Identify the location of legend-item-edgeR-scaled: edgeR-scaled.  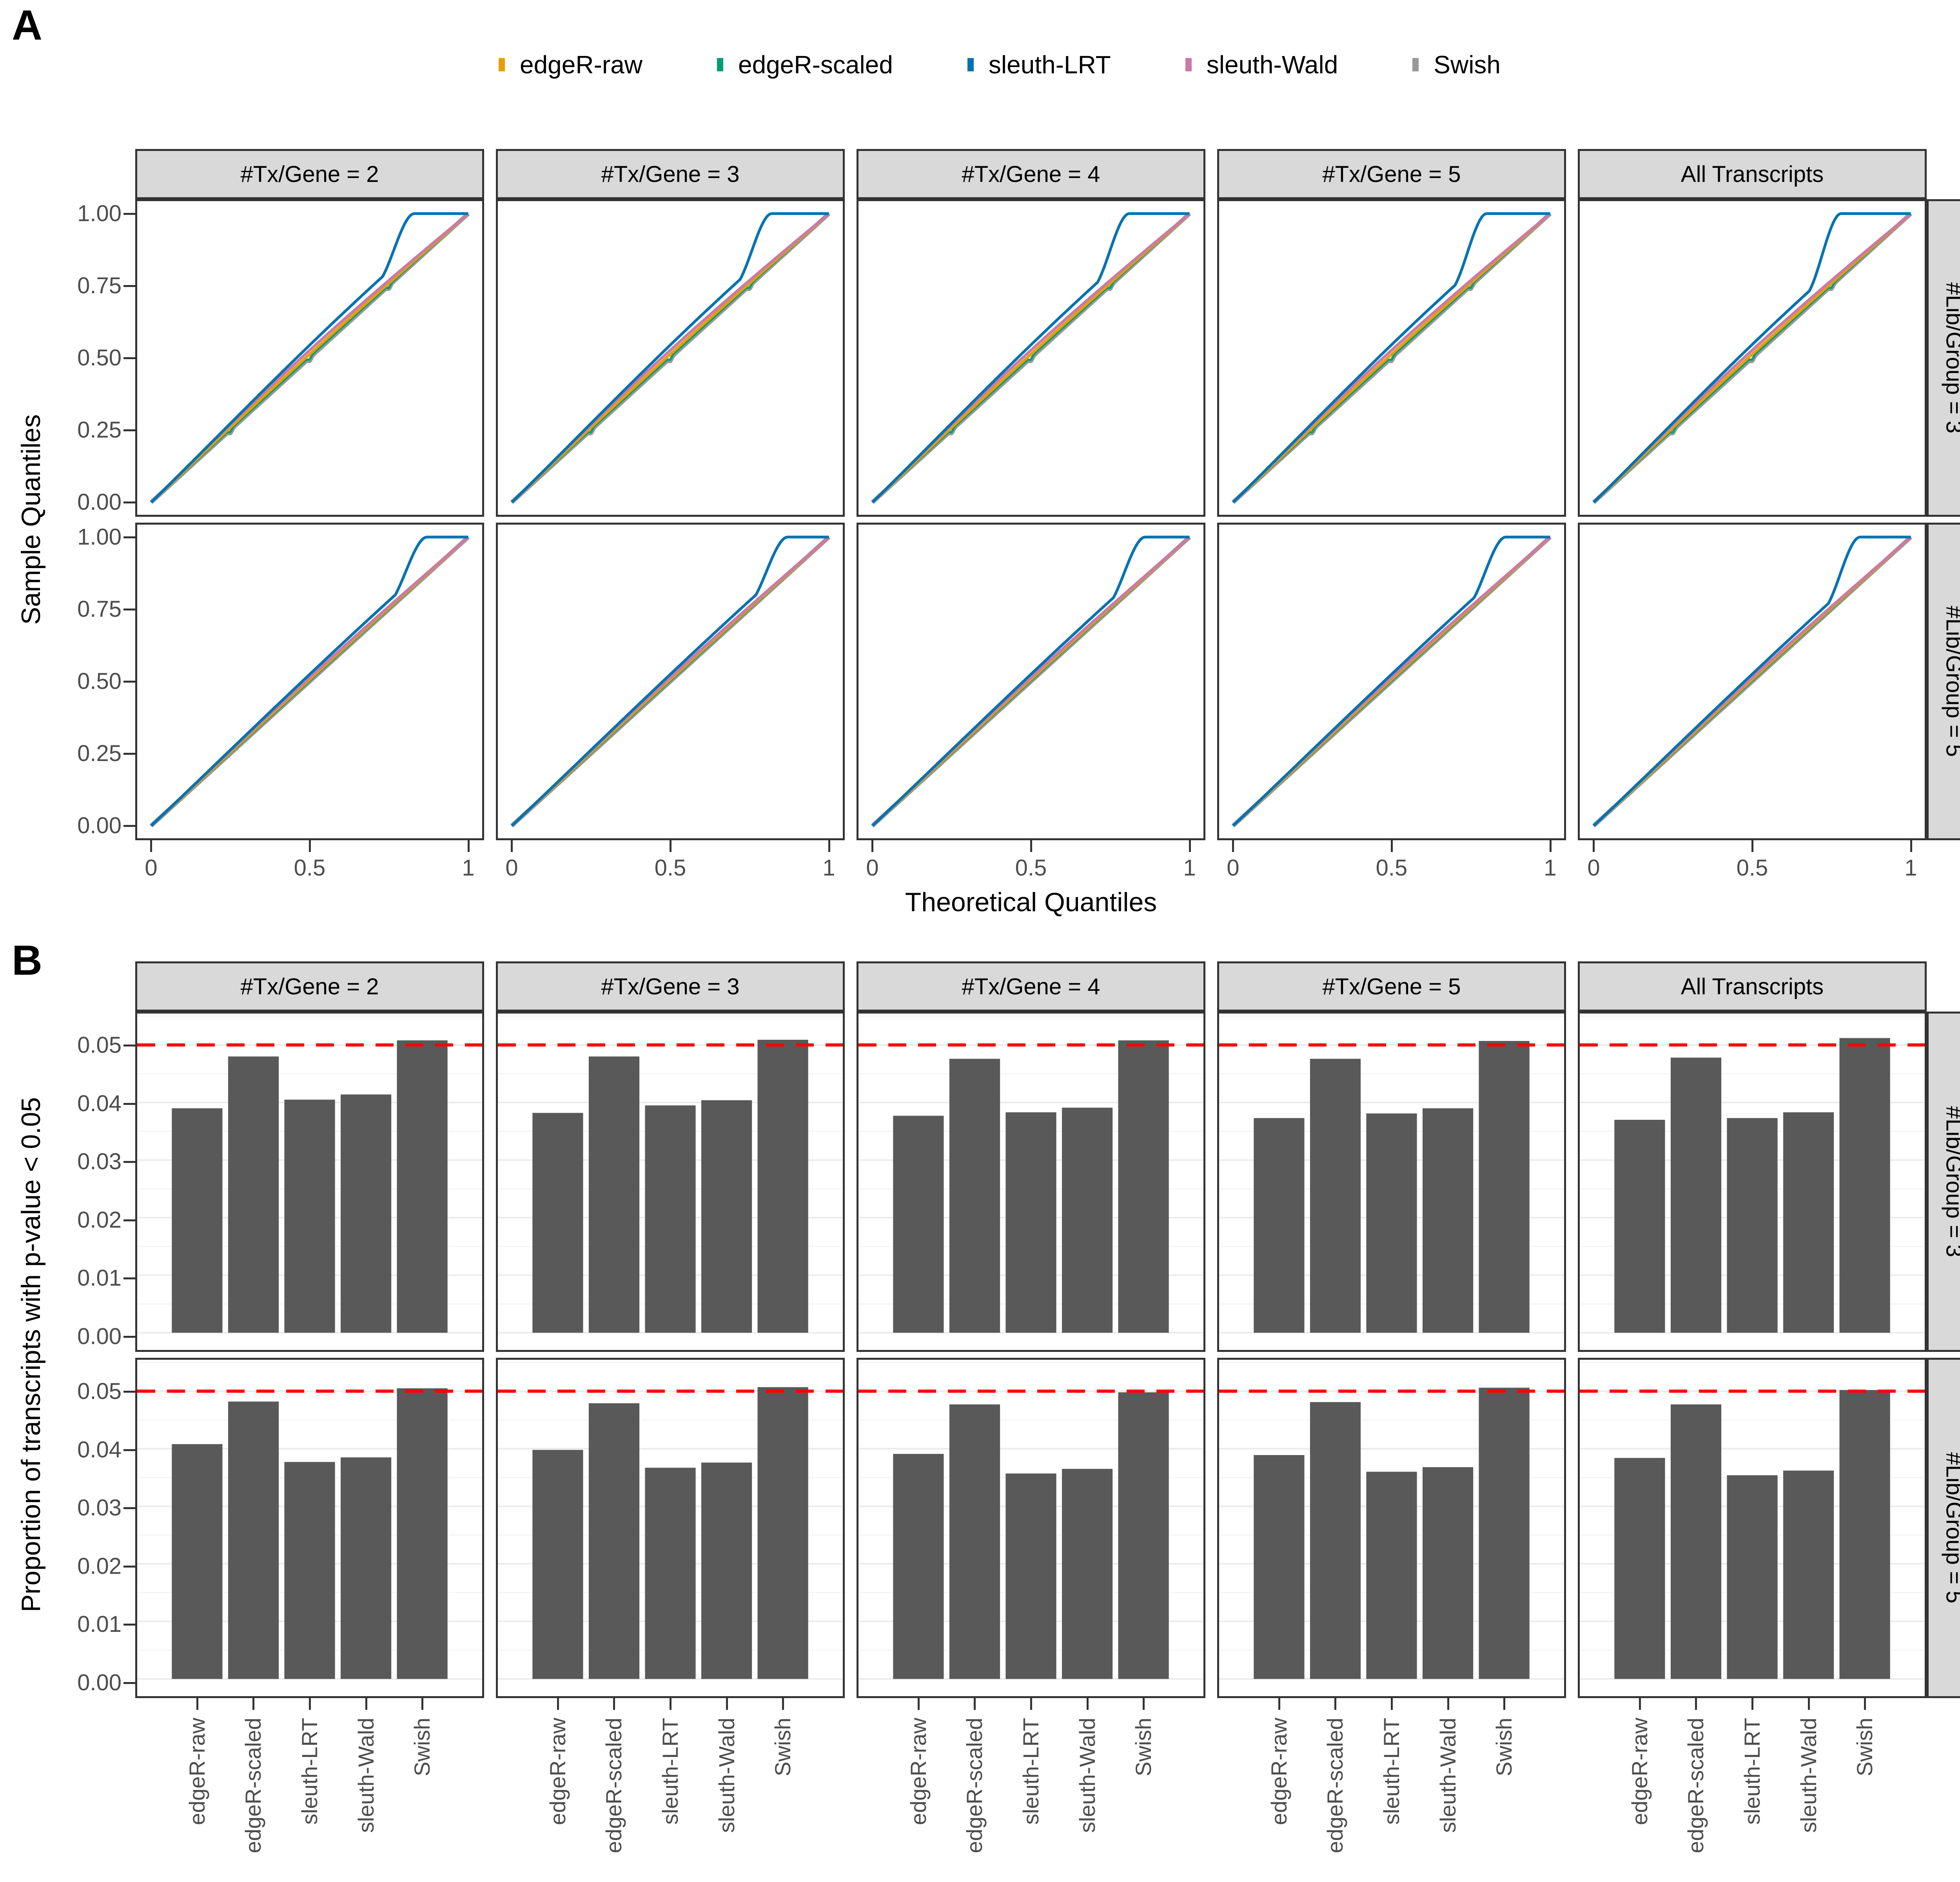
(805, 64).